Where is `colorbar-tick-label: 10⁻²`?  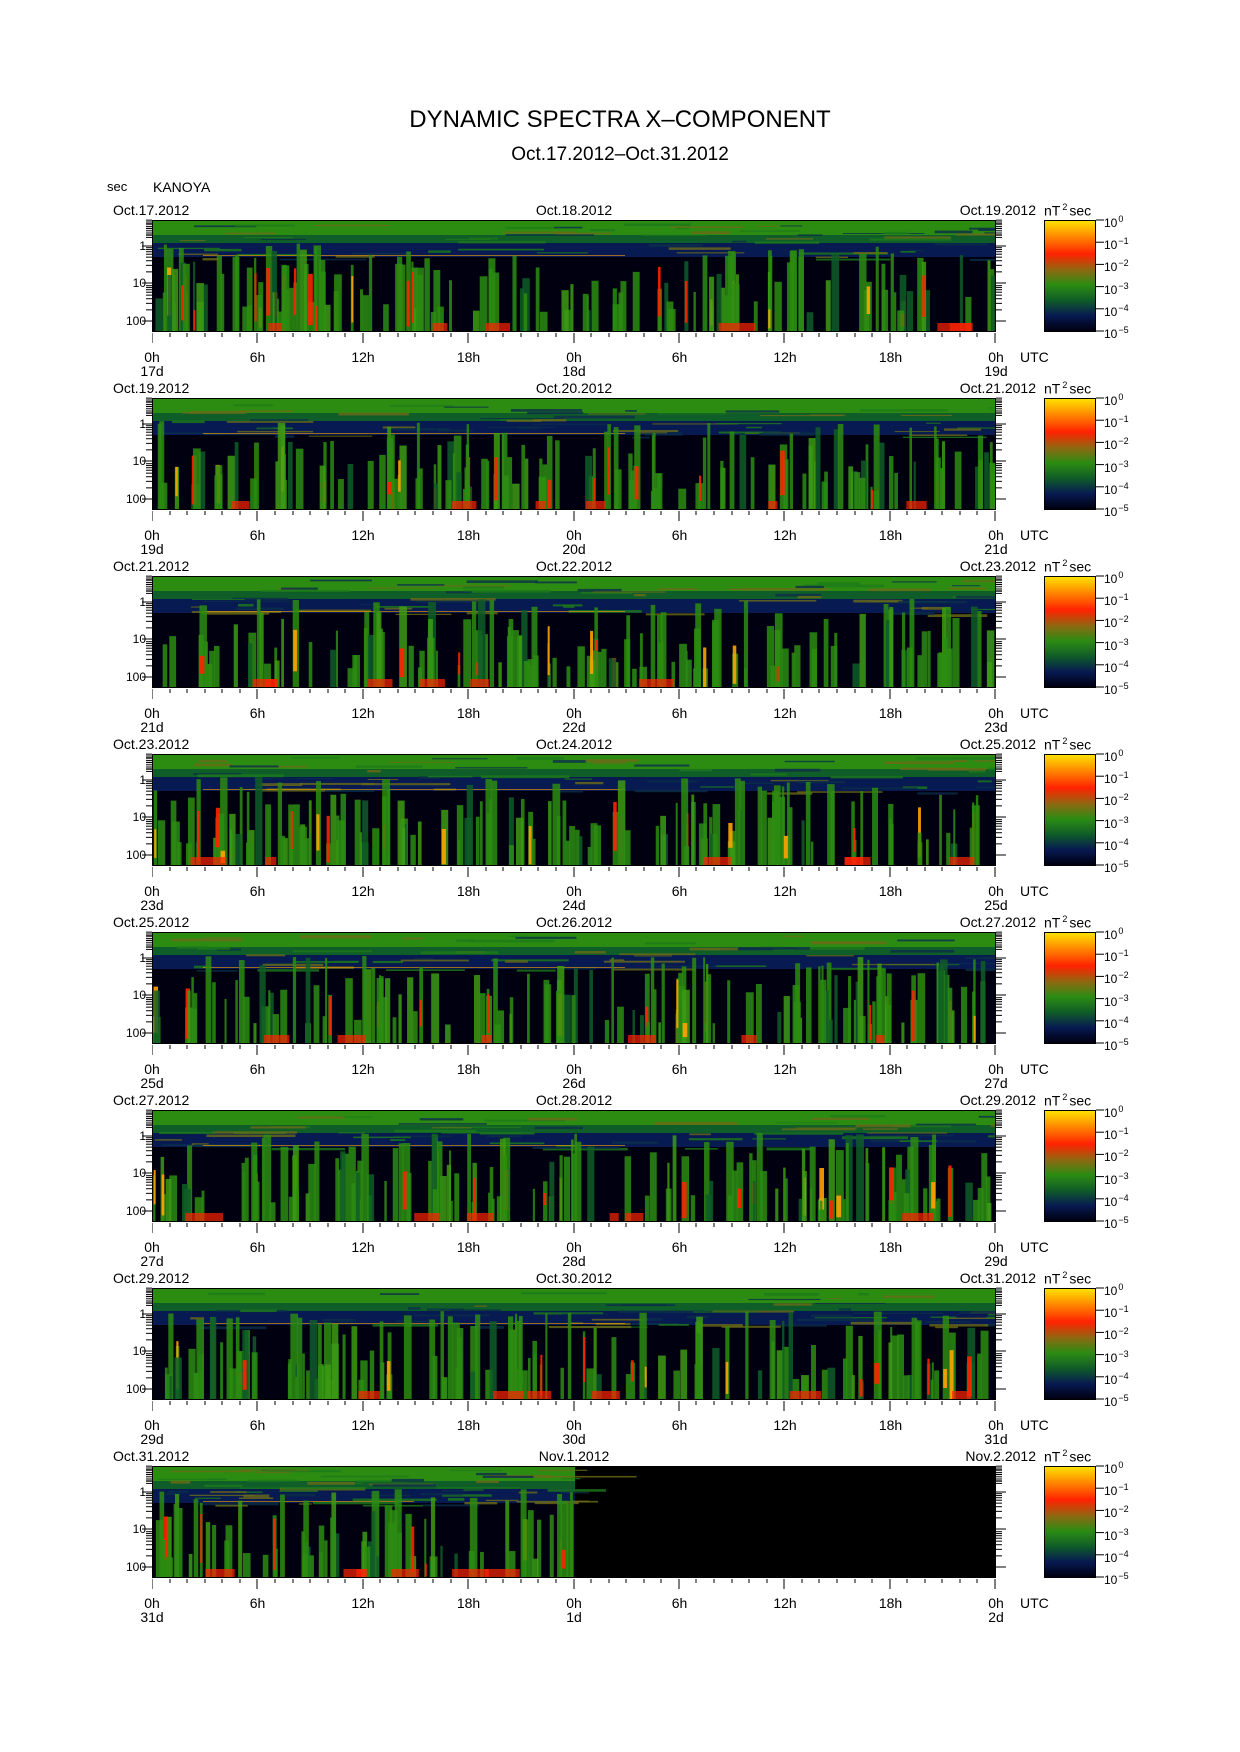 colorbar-tick-label: 10⁻² is located at coordinates (1116, 444).